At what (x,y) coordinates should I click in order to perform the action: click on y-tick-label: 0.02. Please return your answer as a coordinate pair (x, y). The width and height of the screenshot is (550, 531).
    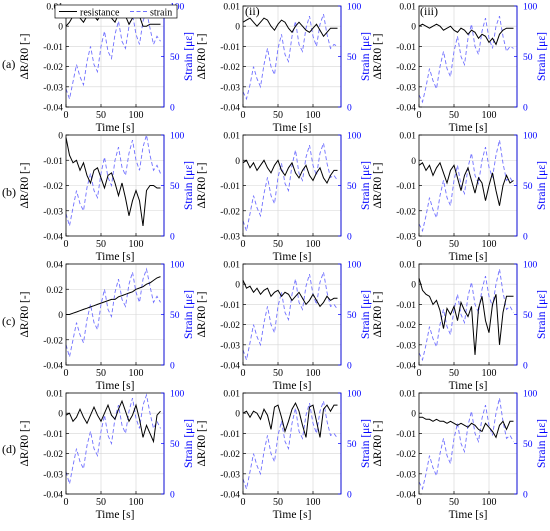
    Looking at the image, I should click on (54, 291).